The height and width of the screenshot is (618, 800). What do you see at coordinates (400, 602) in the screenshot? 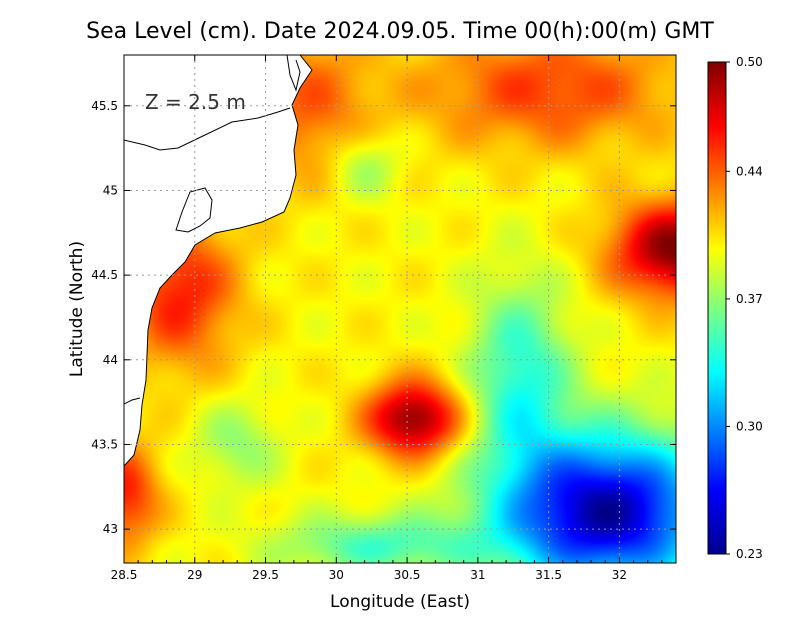
I see `x-axis-title: Longitude (East)` at bounding box center [400, 602].